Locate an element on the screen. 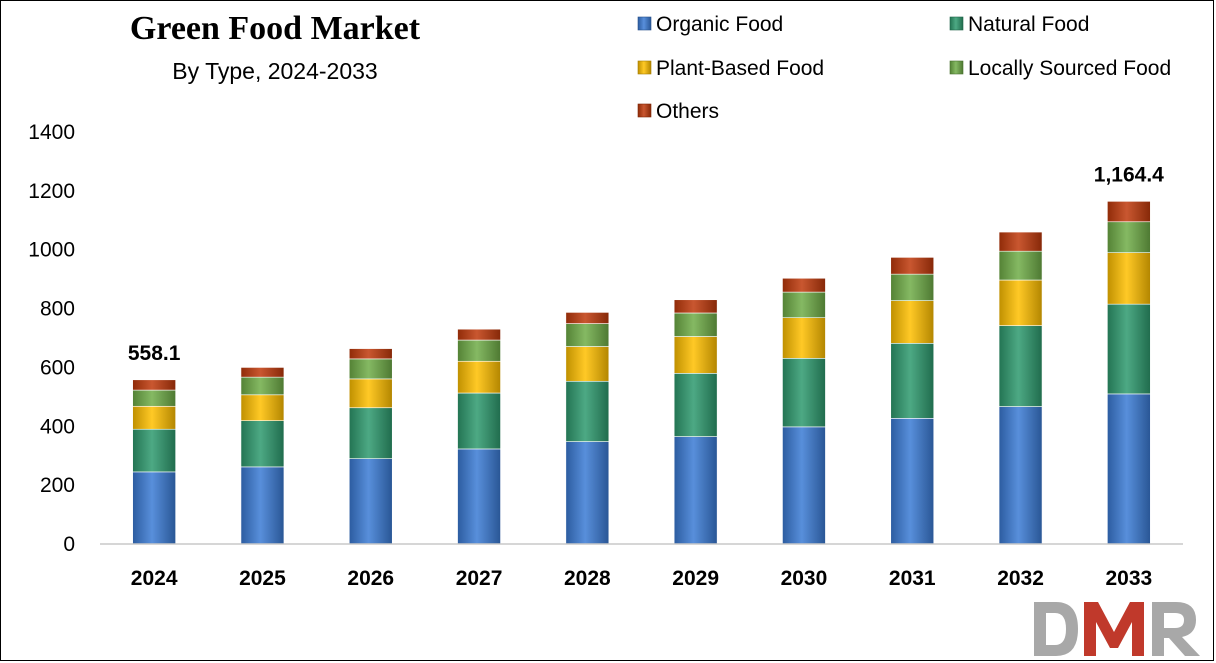 The image size is (1216, 663). total-data-label: 1,164.4 is located at coordinates (1129, 174).